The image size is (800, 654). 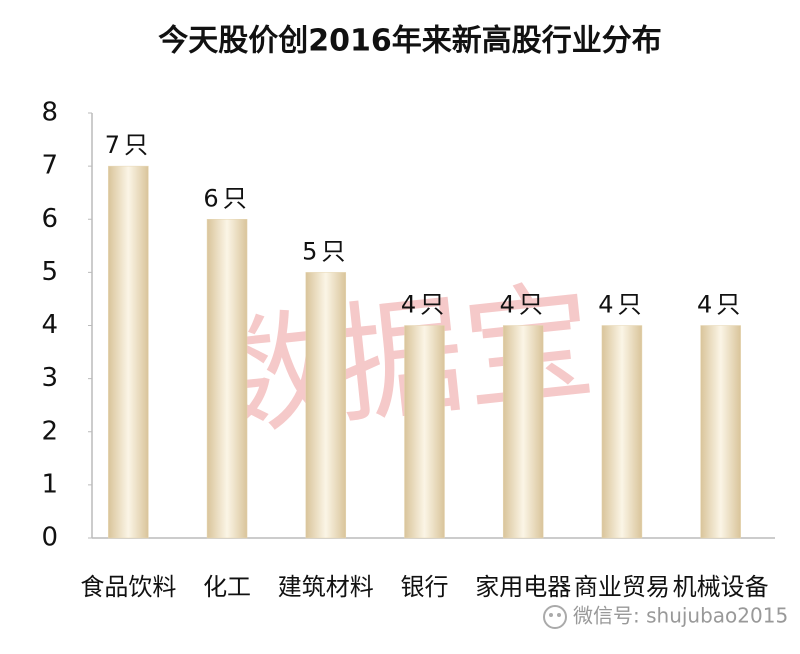 I want to click on source-note: 微信号: shujubao2015, so click(x=680, y=616).